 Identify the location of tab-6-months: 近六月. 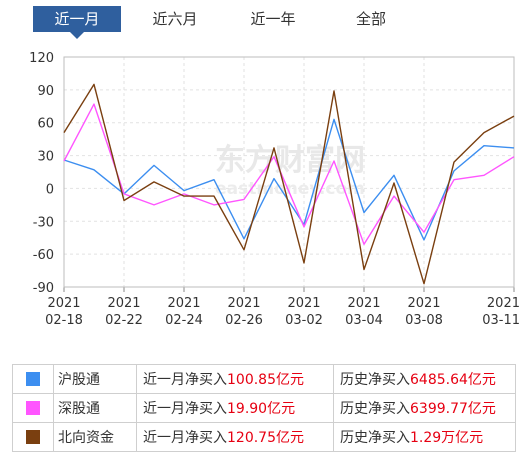
(175, 19).